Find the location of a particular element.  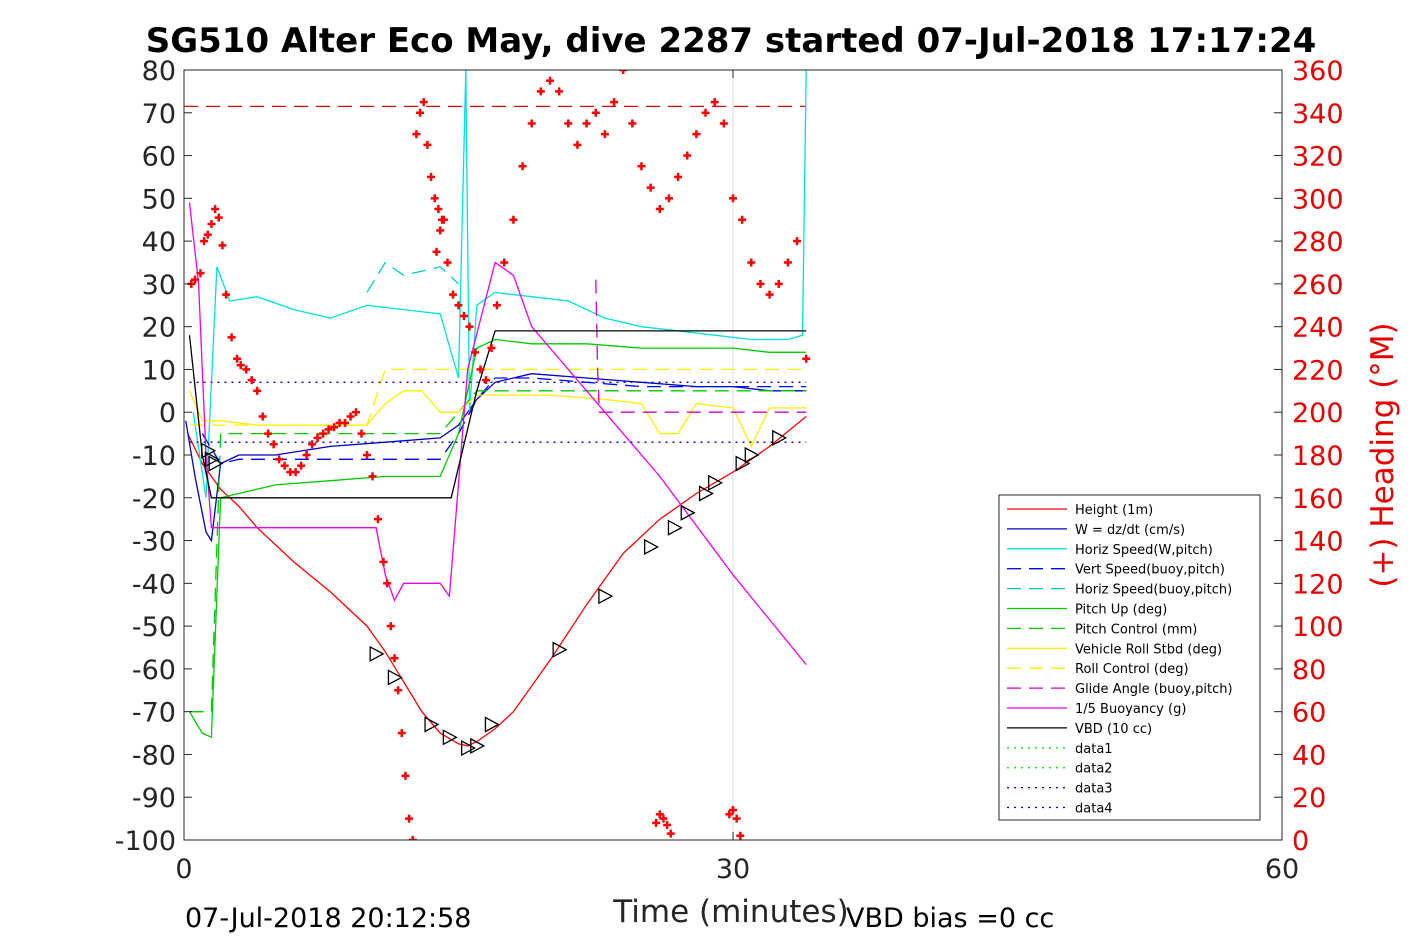

legend-label: Glide Angle (buoy,pitch) is located at coordinates (1154, 689).